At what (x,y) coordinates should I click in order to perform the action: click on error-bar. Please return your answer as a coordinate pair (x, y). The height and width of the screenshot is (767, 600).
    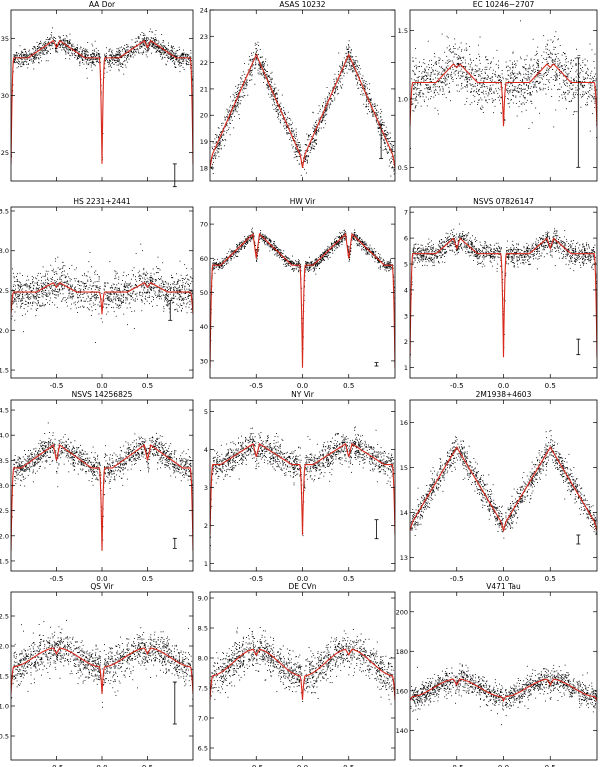
    Looking at the image, I should click on (174, 175).